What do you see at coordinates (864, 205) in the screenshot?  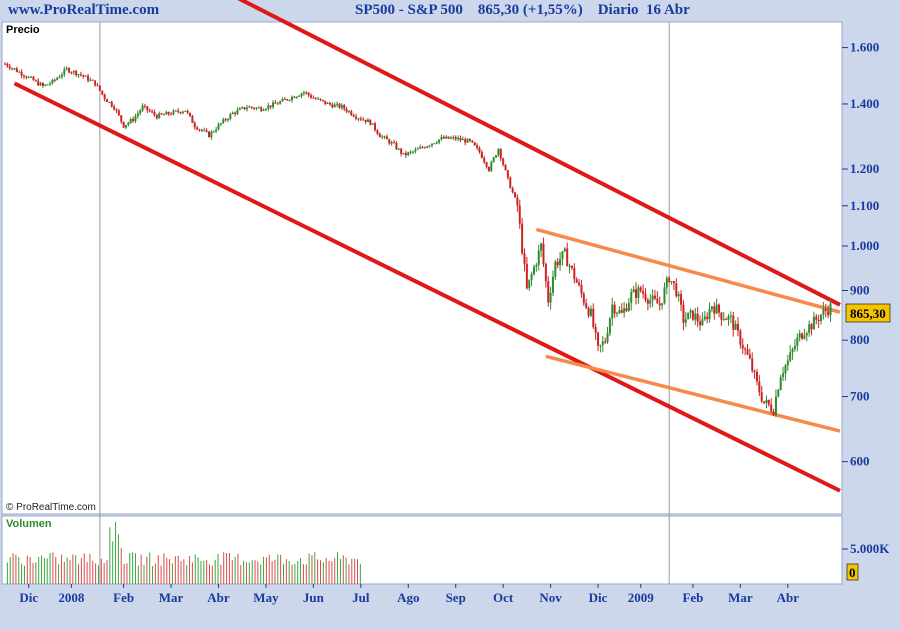 I see `y-tick-label: 1.100` at bounding box center [864, 205].